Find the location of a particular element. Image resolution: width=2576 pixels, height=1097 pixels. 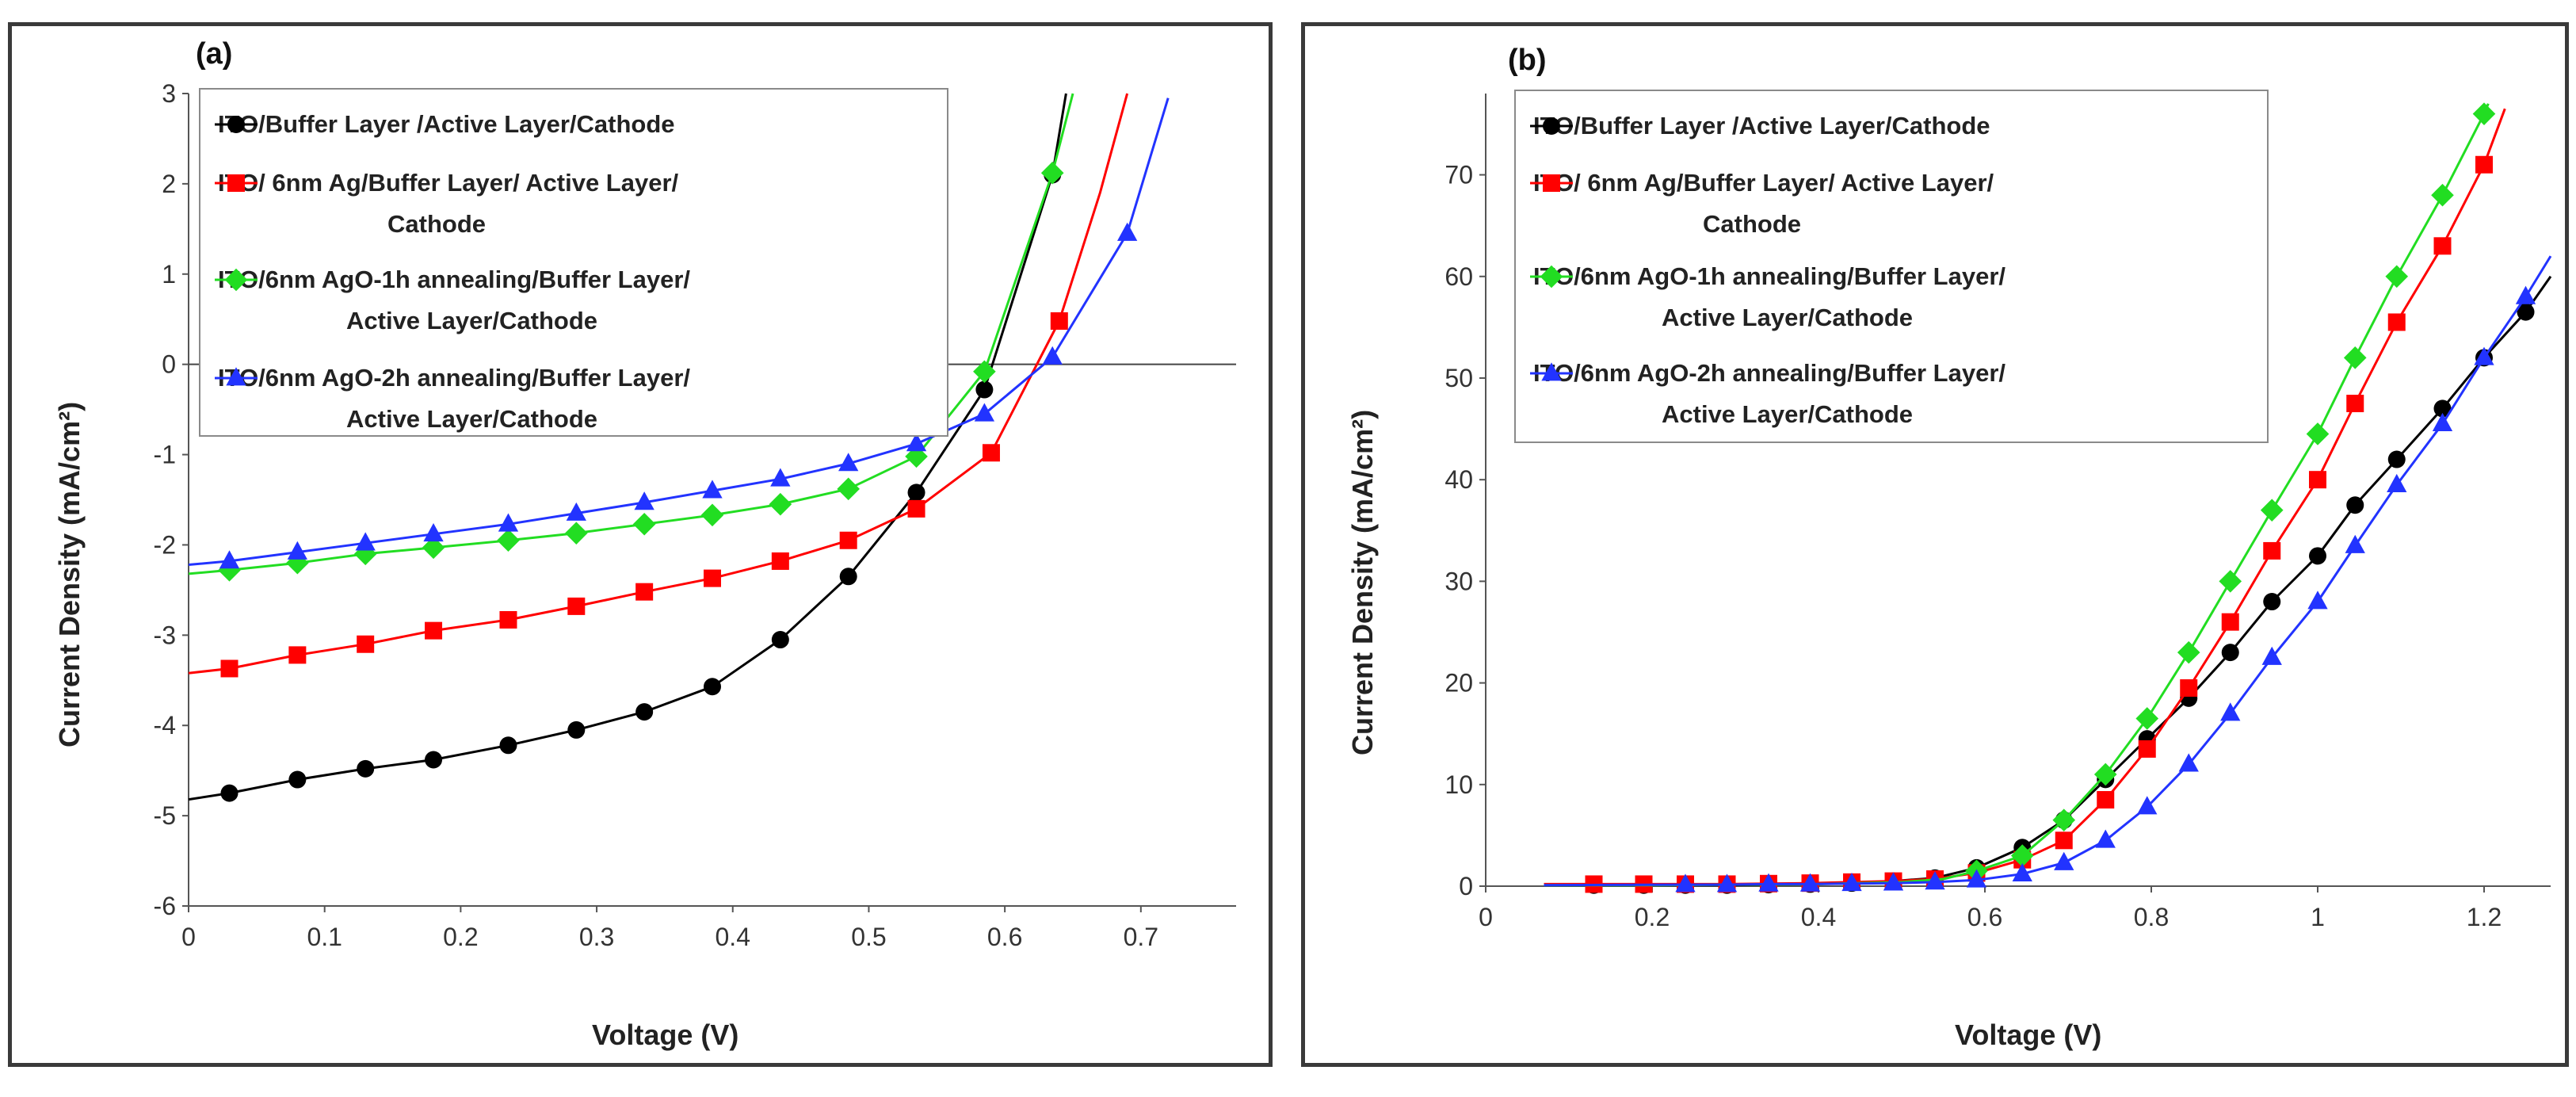

y-tick-label: 0 is located at coordinates (1466, 886).